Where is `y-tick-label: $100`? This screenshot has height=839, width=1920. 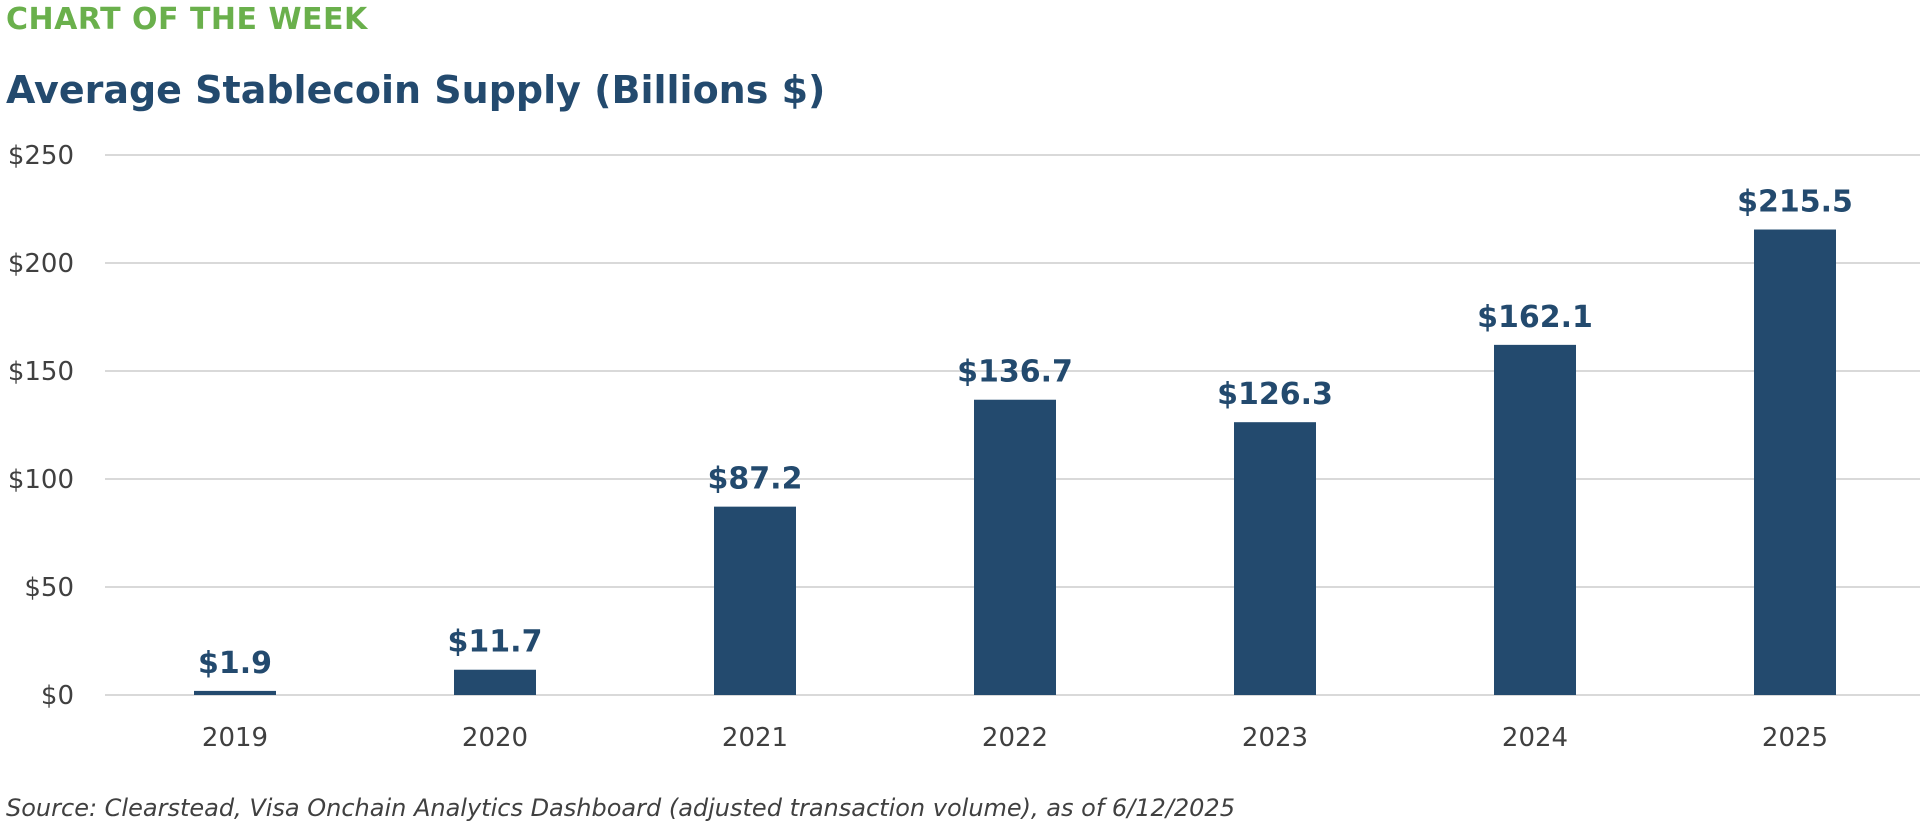 y-tick-label: $100 is located at coordinates (41, 480).